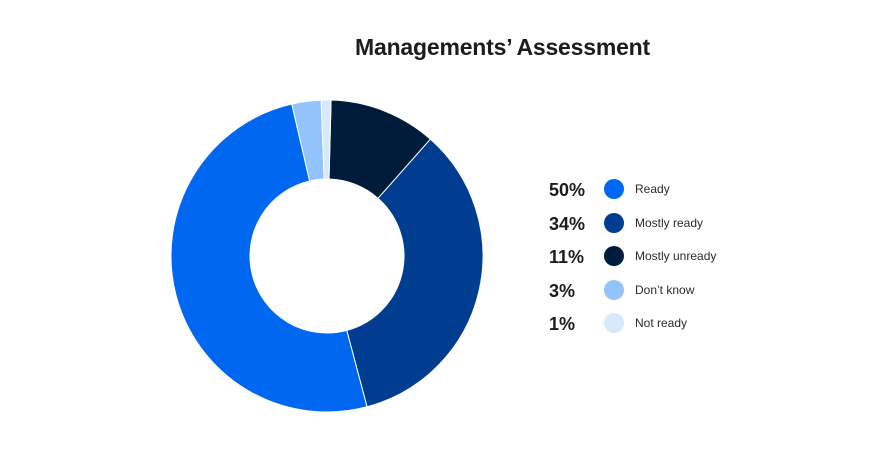 This screenshot has height=454, width=869. What do you see at coordinates (567, 190) in the screenshot?
I see `legend-percent: 50%` at bounding box center [567, 190].